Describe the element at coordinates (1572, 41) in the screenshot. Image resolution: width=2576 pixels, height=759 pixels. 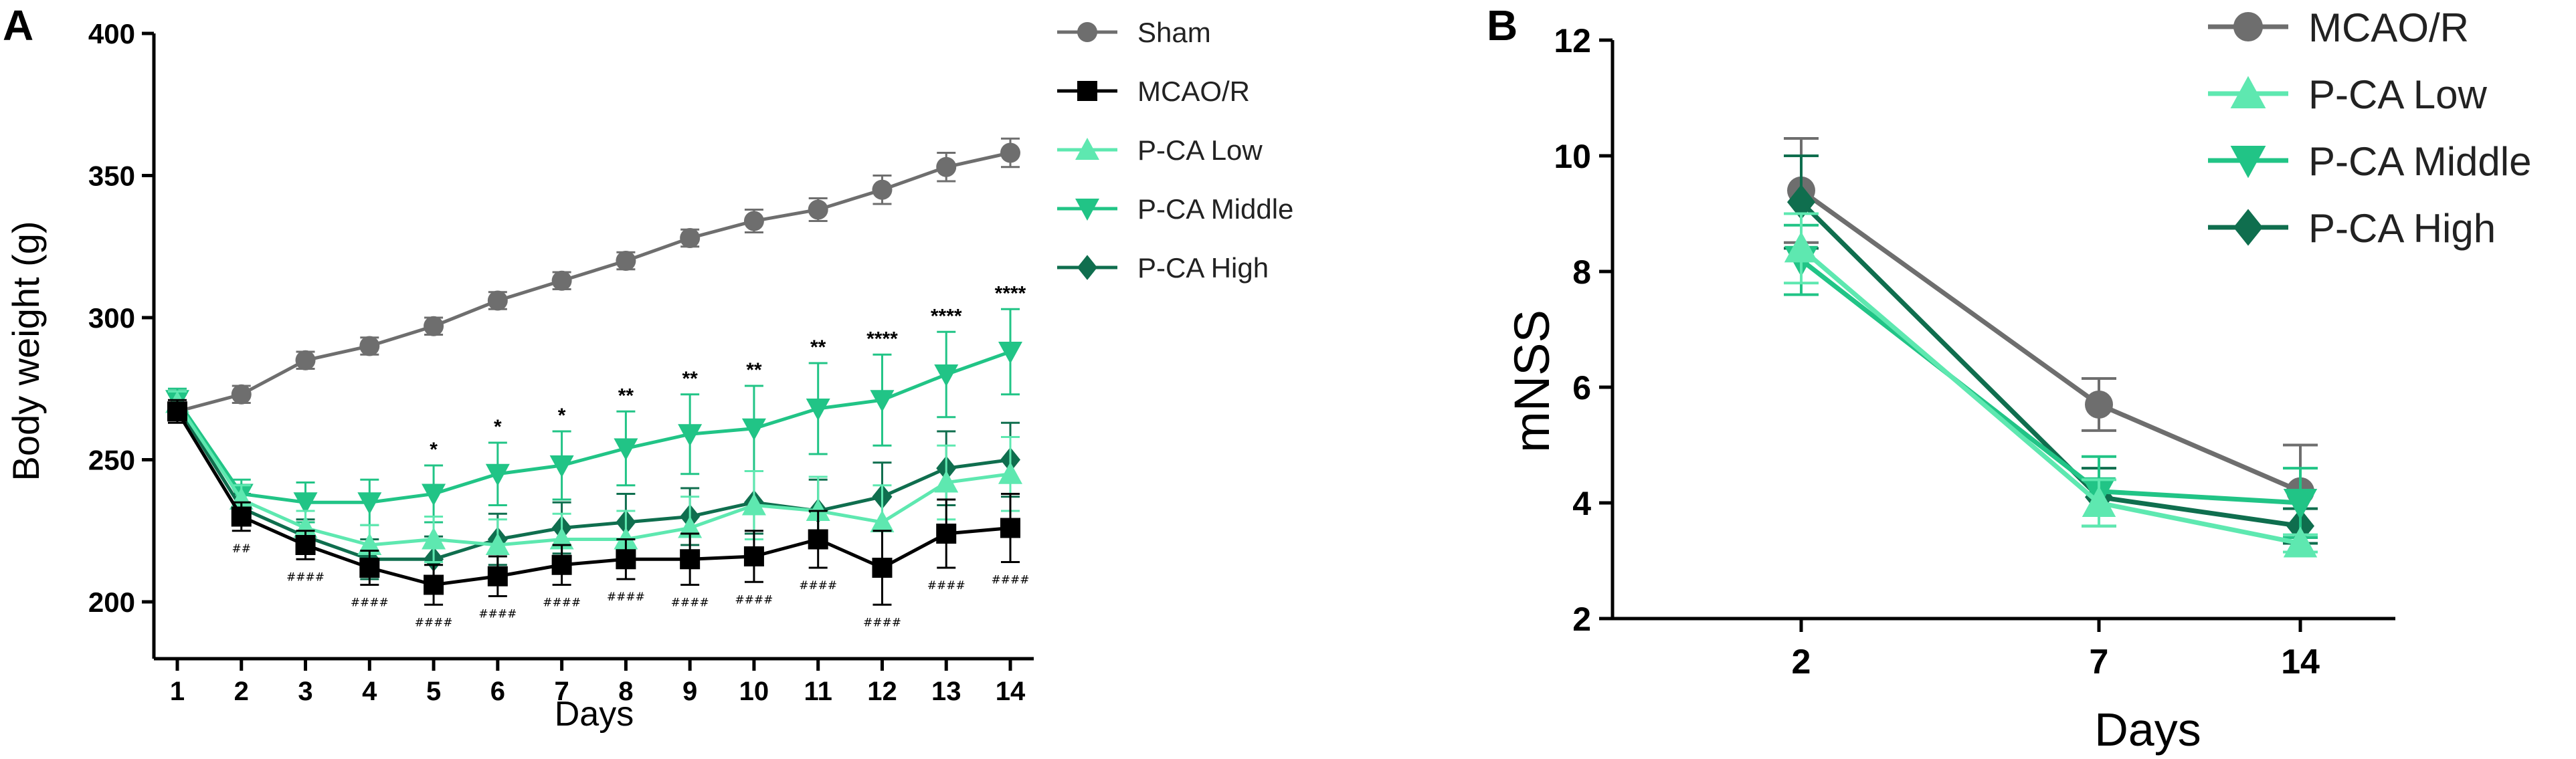
I see `panel-b-ytick-label: 12` at that location.